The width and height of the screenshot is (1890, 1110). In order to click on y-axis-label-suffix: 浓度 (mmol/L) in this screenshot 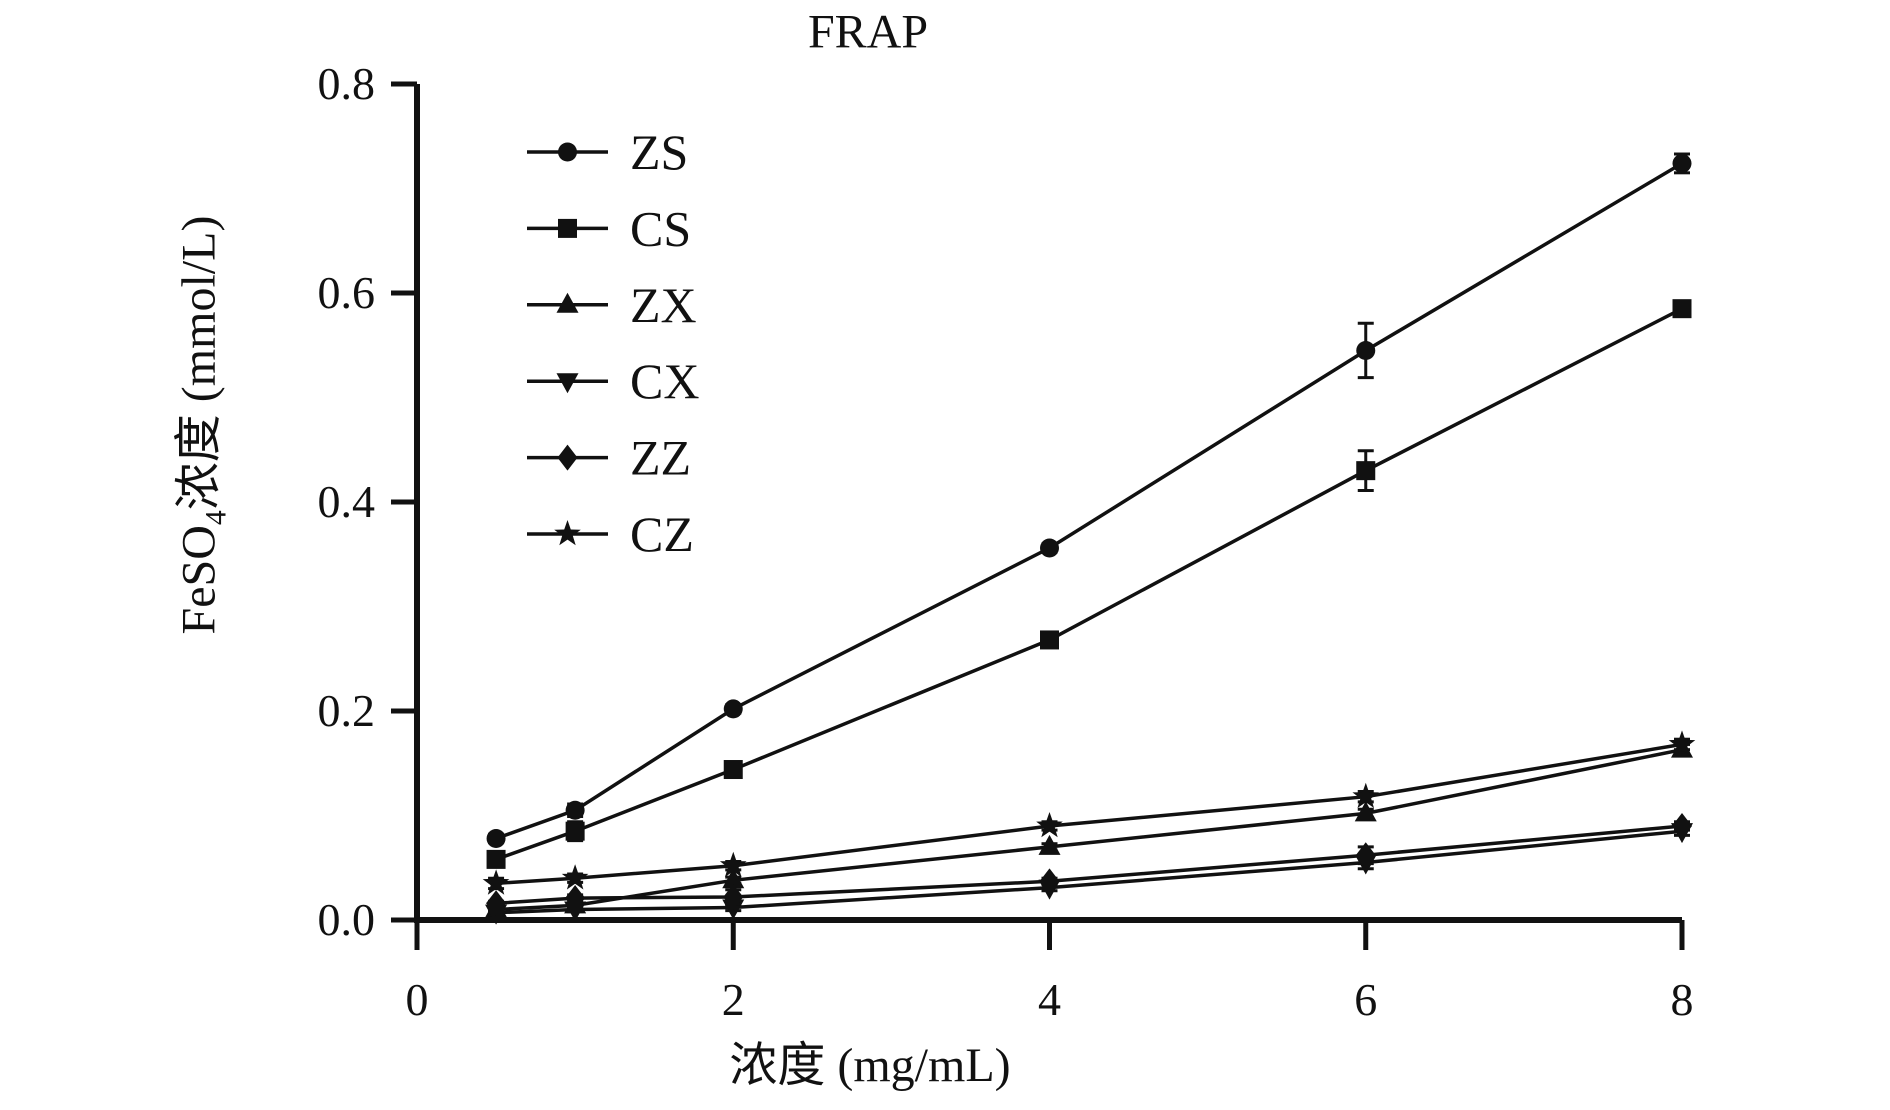, I will do `click(199, 363)`.